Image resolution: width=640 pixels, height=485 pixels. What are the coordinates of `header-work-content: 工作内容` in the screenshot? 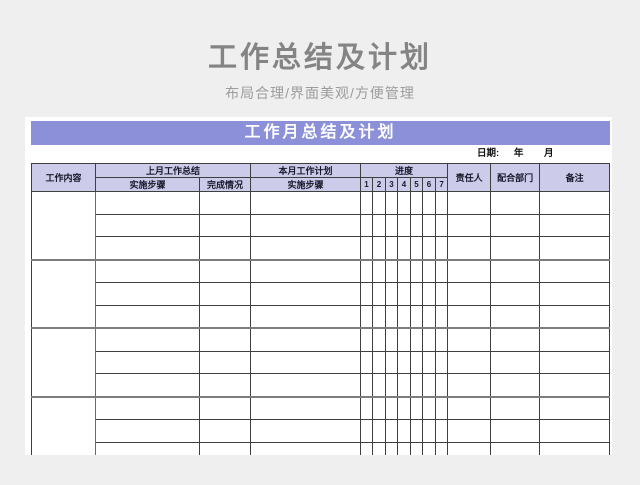 It's located at (63, 177).